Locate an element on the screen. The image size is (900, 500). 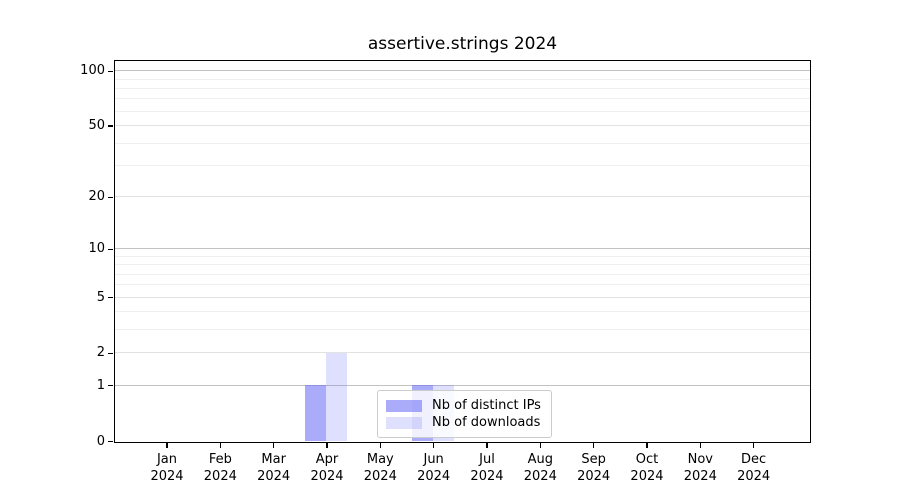
x-tick-label-jan-2024: Jan 2024 is located at coordinates (167, 468).